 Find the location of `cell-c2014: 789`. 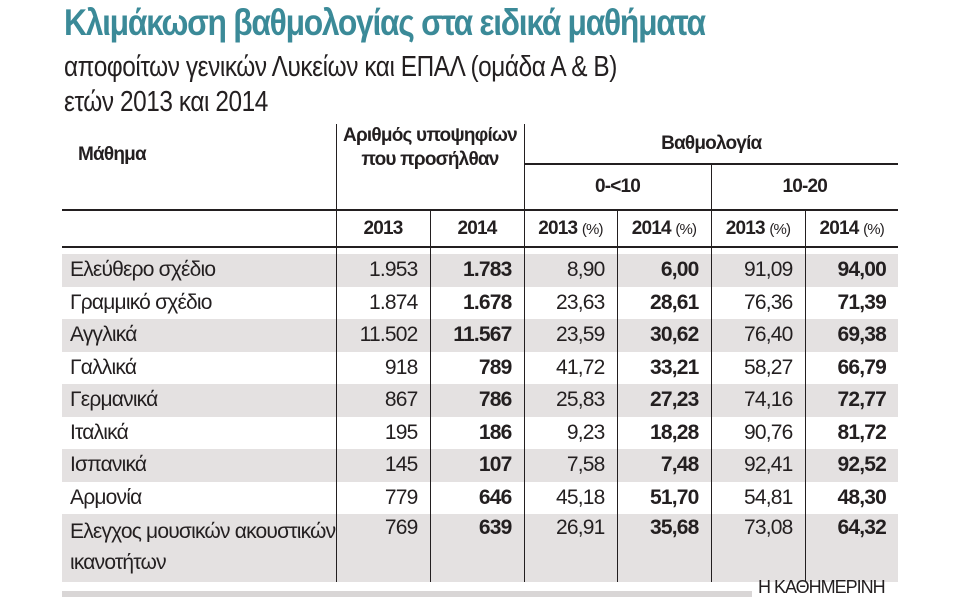

cell-c2014: 789 is located at coordinates (476, 367).